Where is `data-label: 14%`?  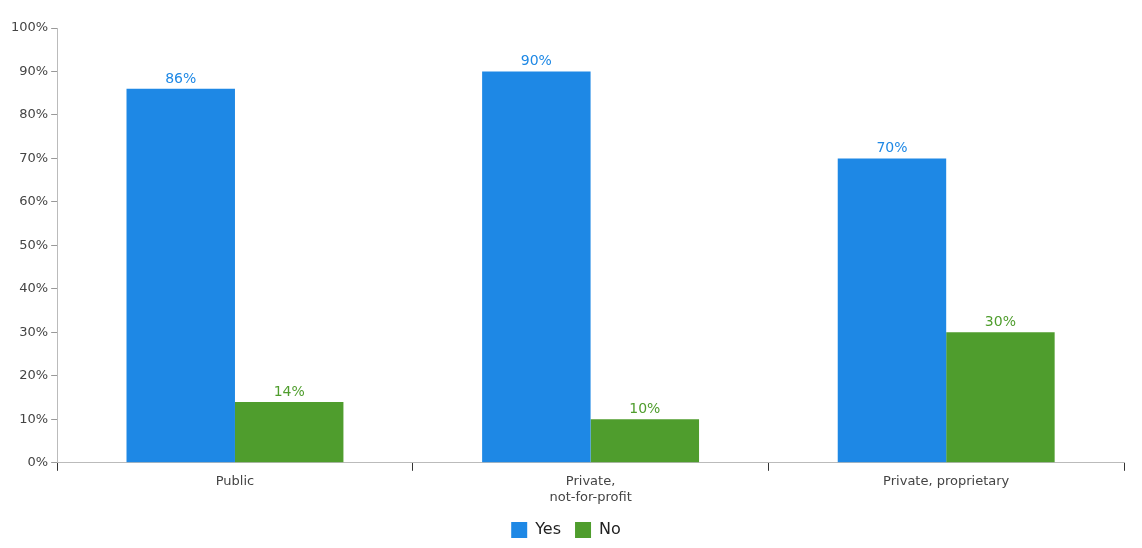
data-label: 14% is located at coordinates (289, 390).